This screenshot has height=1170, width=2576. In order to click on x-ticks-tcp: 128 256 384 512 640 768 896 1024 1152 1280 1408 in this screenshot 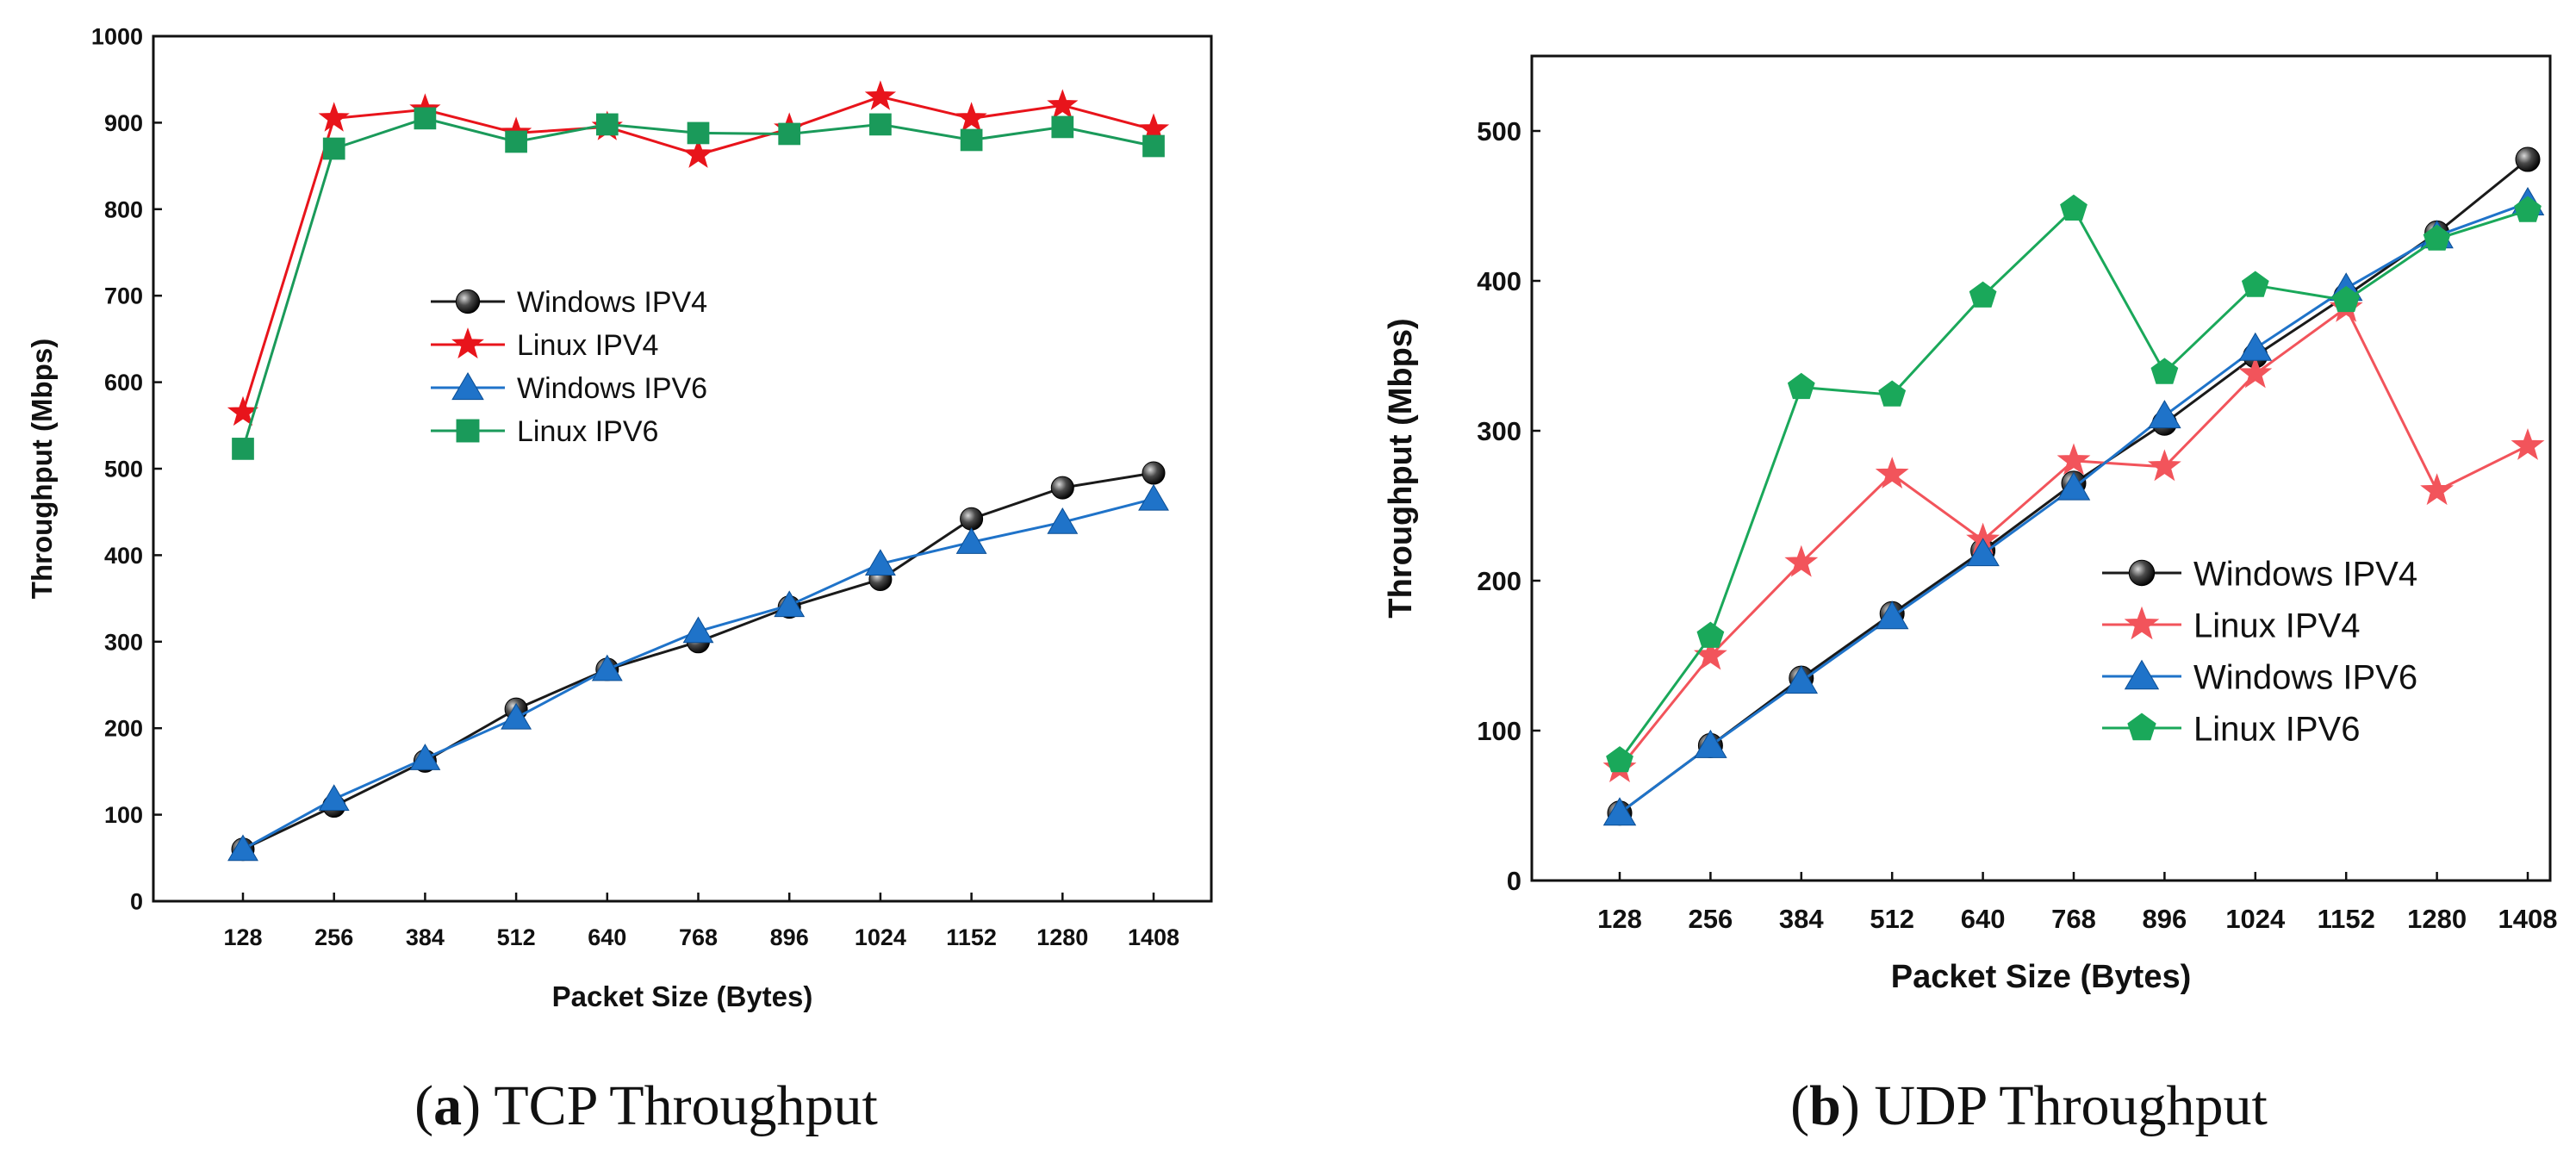, I will do `click(701, 922)`.